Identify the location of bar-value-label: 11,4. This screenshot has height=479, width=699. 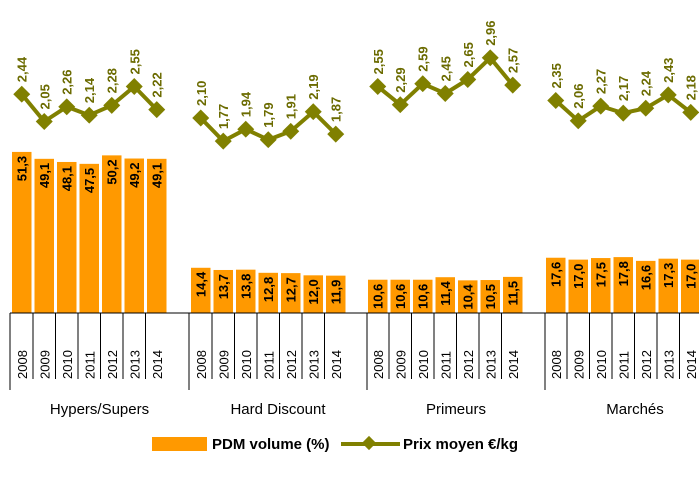
(445, 292).